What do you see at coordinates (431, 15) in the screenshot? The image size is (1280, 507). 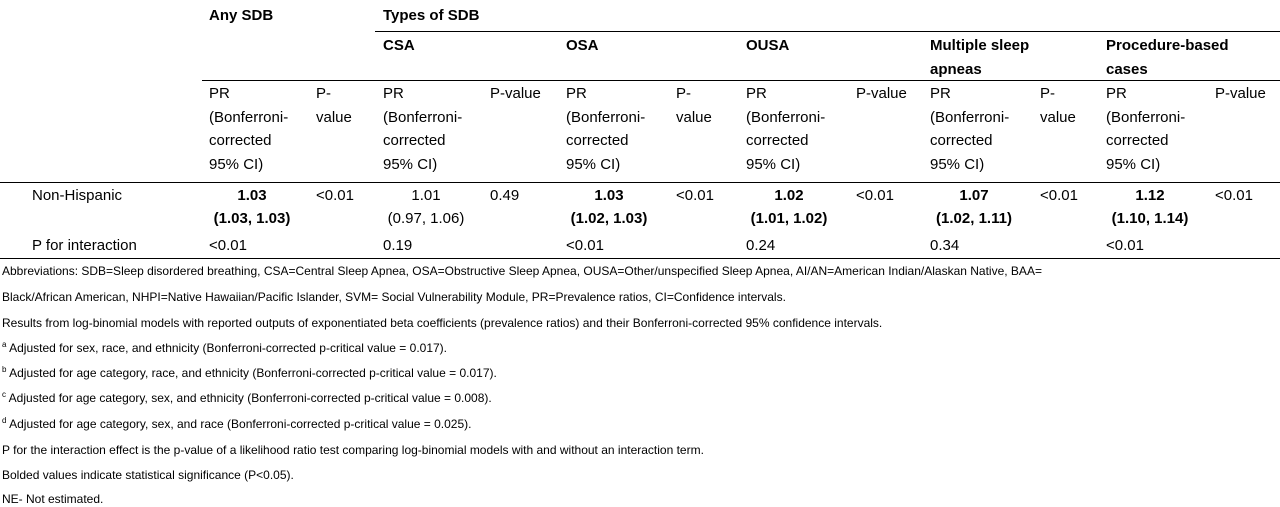 I see `header-types-of-sdb: Types of SDB` at bounding box center [431, 15].